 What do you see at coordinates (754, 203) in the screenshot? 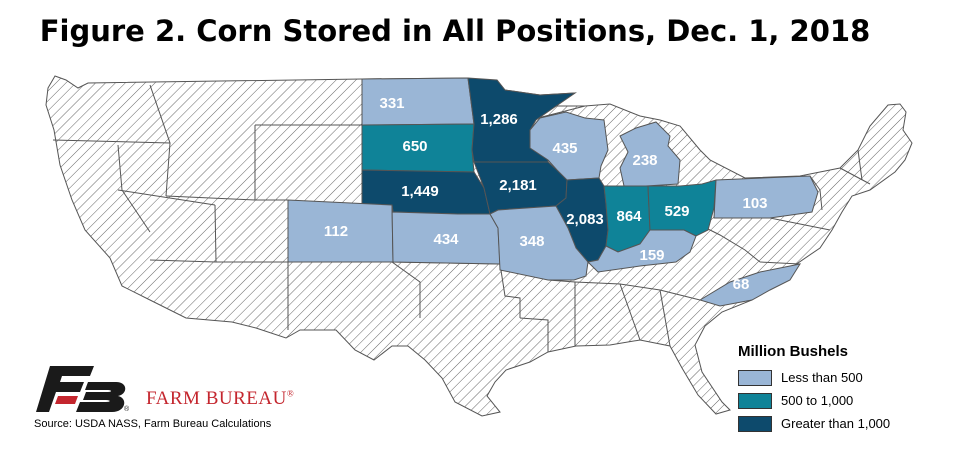
I see `state-value-pa: 103` at bounding box center [754, 203].